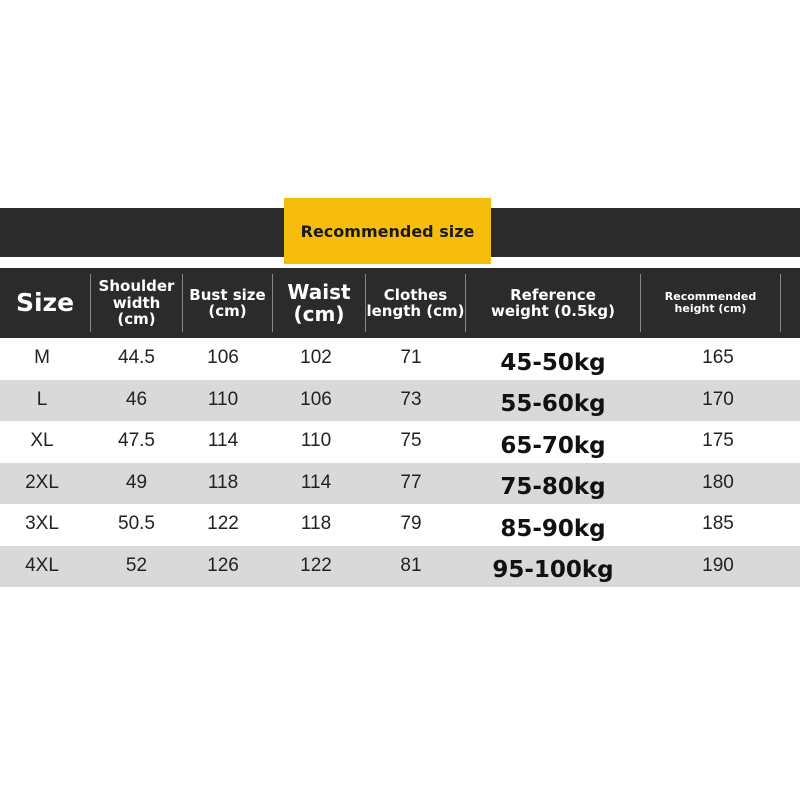  Describe the element at coordinates (136, 482) in the screenshot. I see `cell-shoulder: 49` at that location.